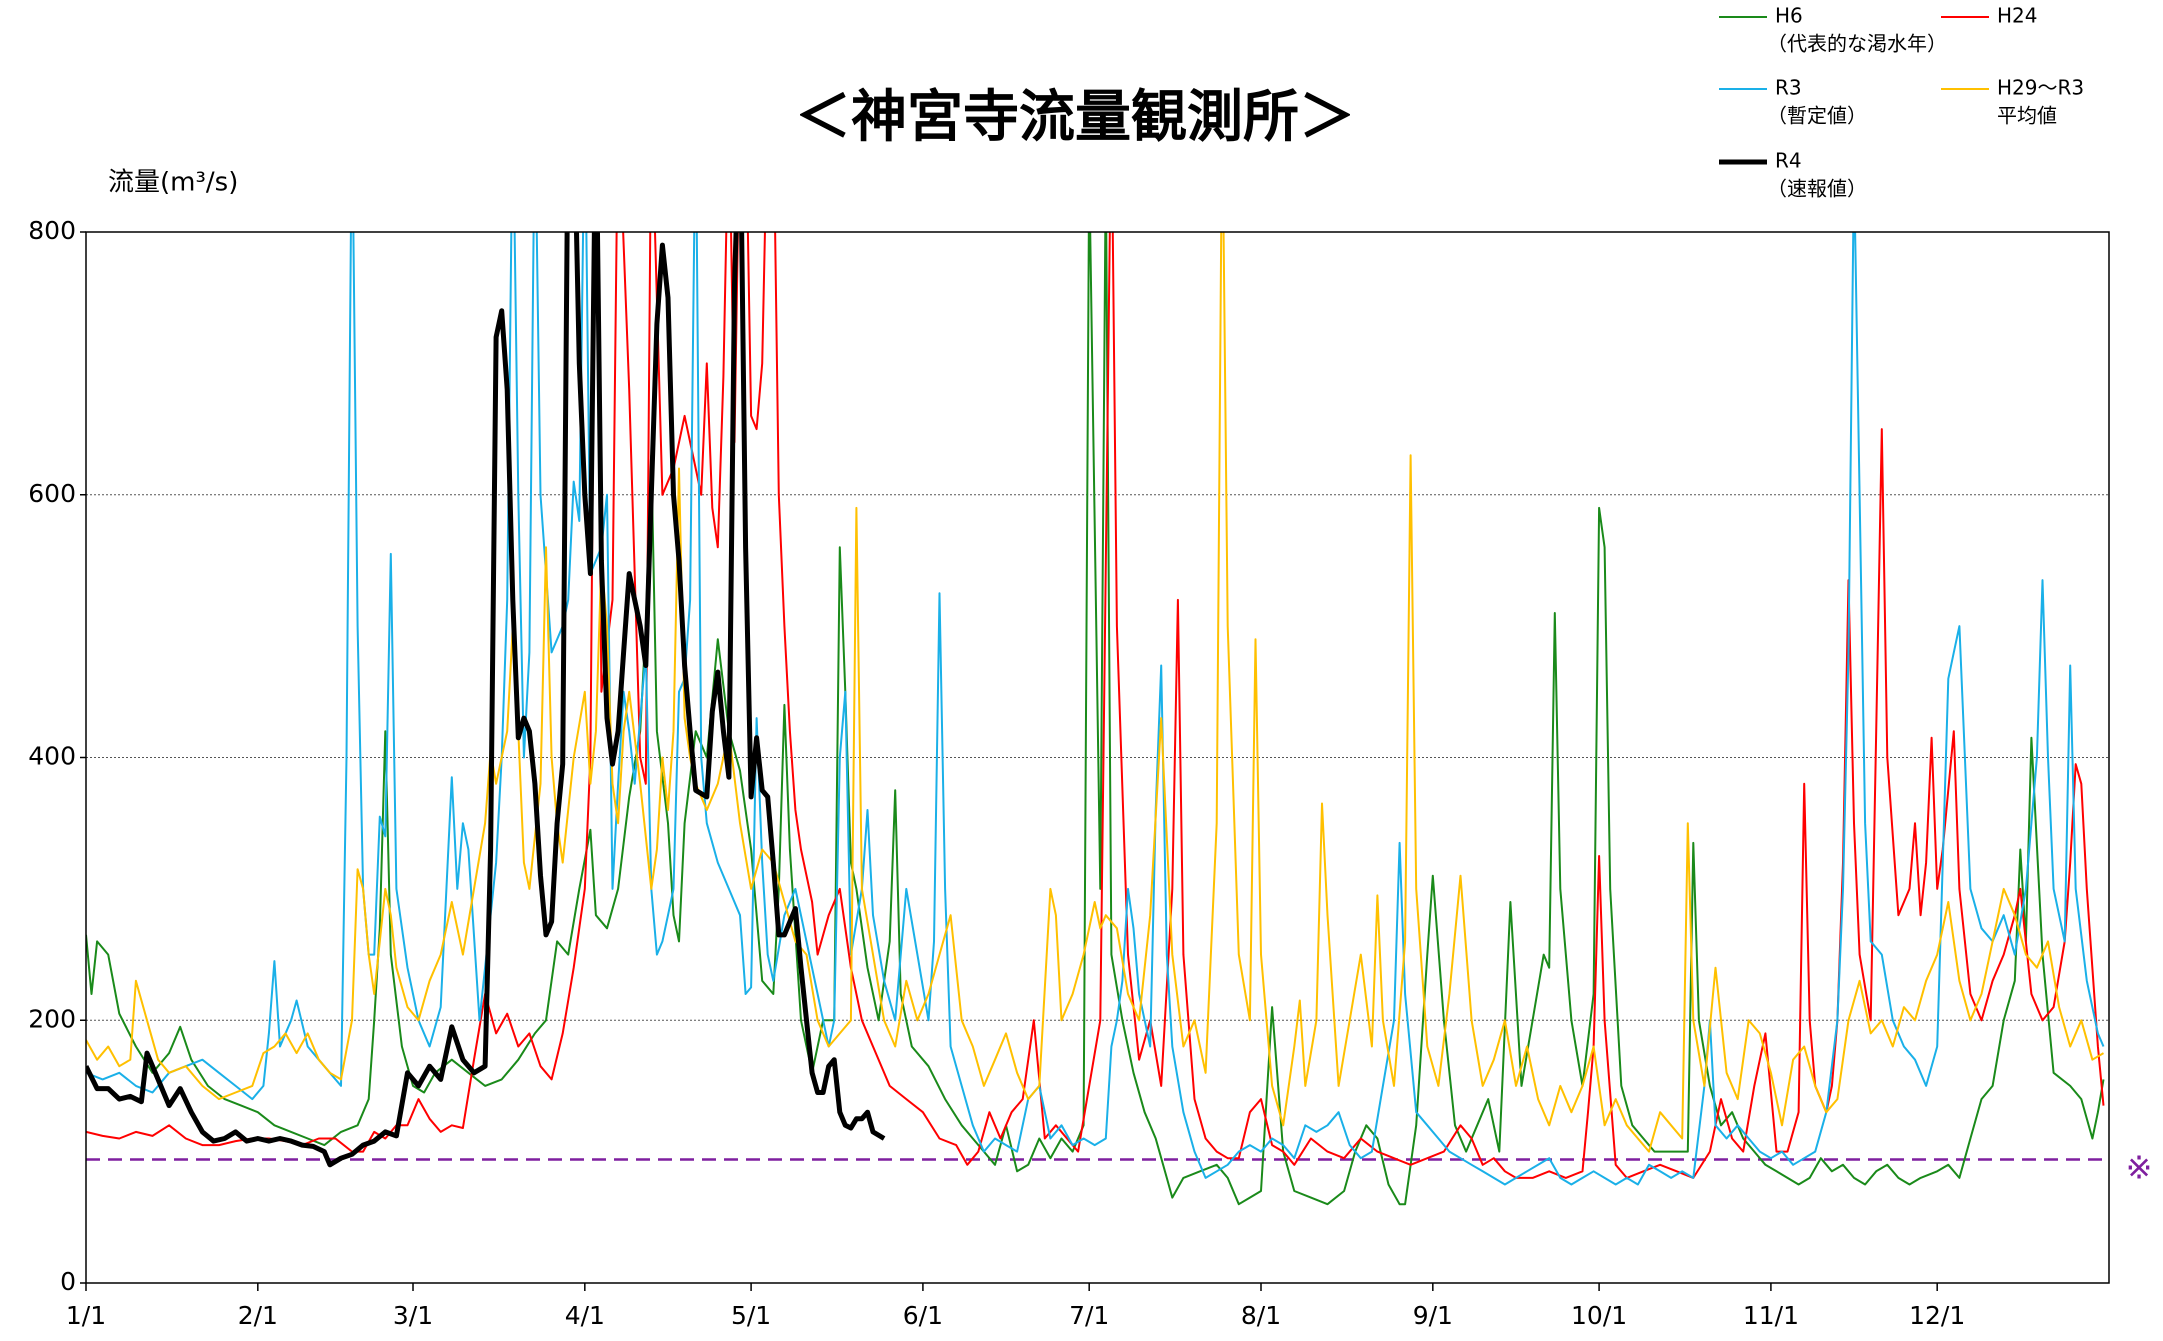  Describe the element at coordinates (1433, 1315) in the screenshot. I see `x-tick-label: 9/1` at that location.